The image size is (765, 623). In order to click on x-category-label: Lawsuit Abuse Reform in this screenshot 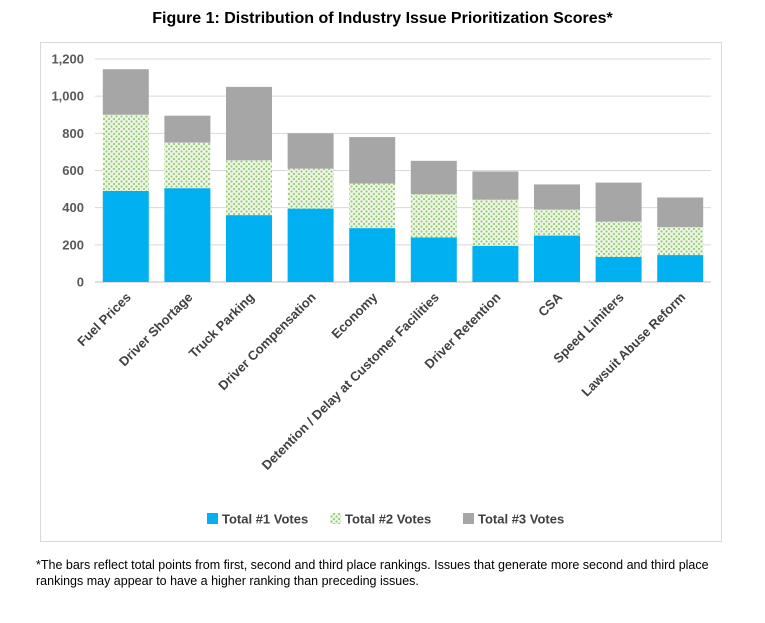, I will do `click(633, 345)`.